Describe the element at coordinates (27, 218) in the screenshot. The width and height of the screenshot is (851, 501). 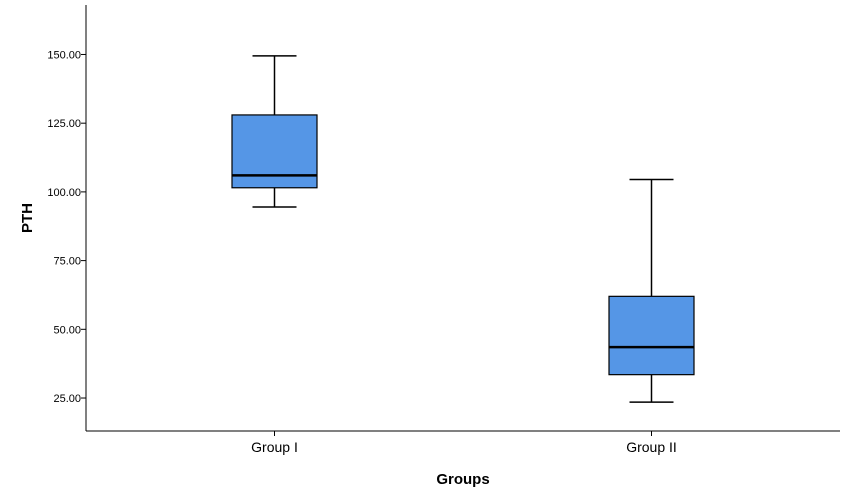
I see `y-axis-title: PTH` at that location.